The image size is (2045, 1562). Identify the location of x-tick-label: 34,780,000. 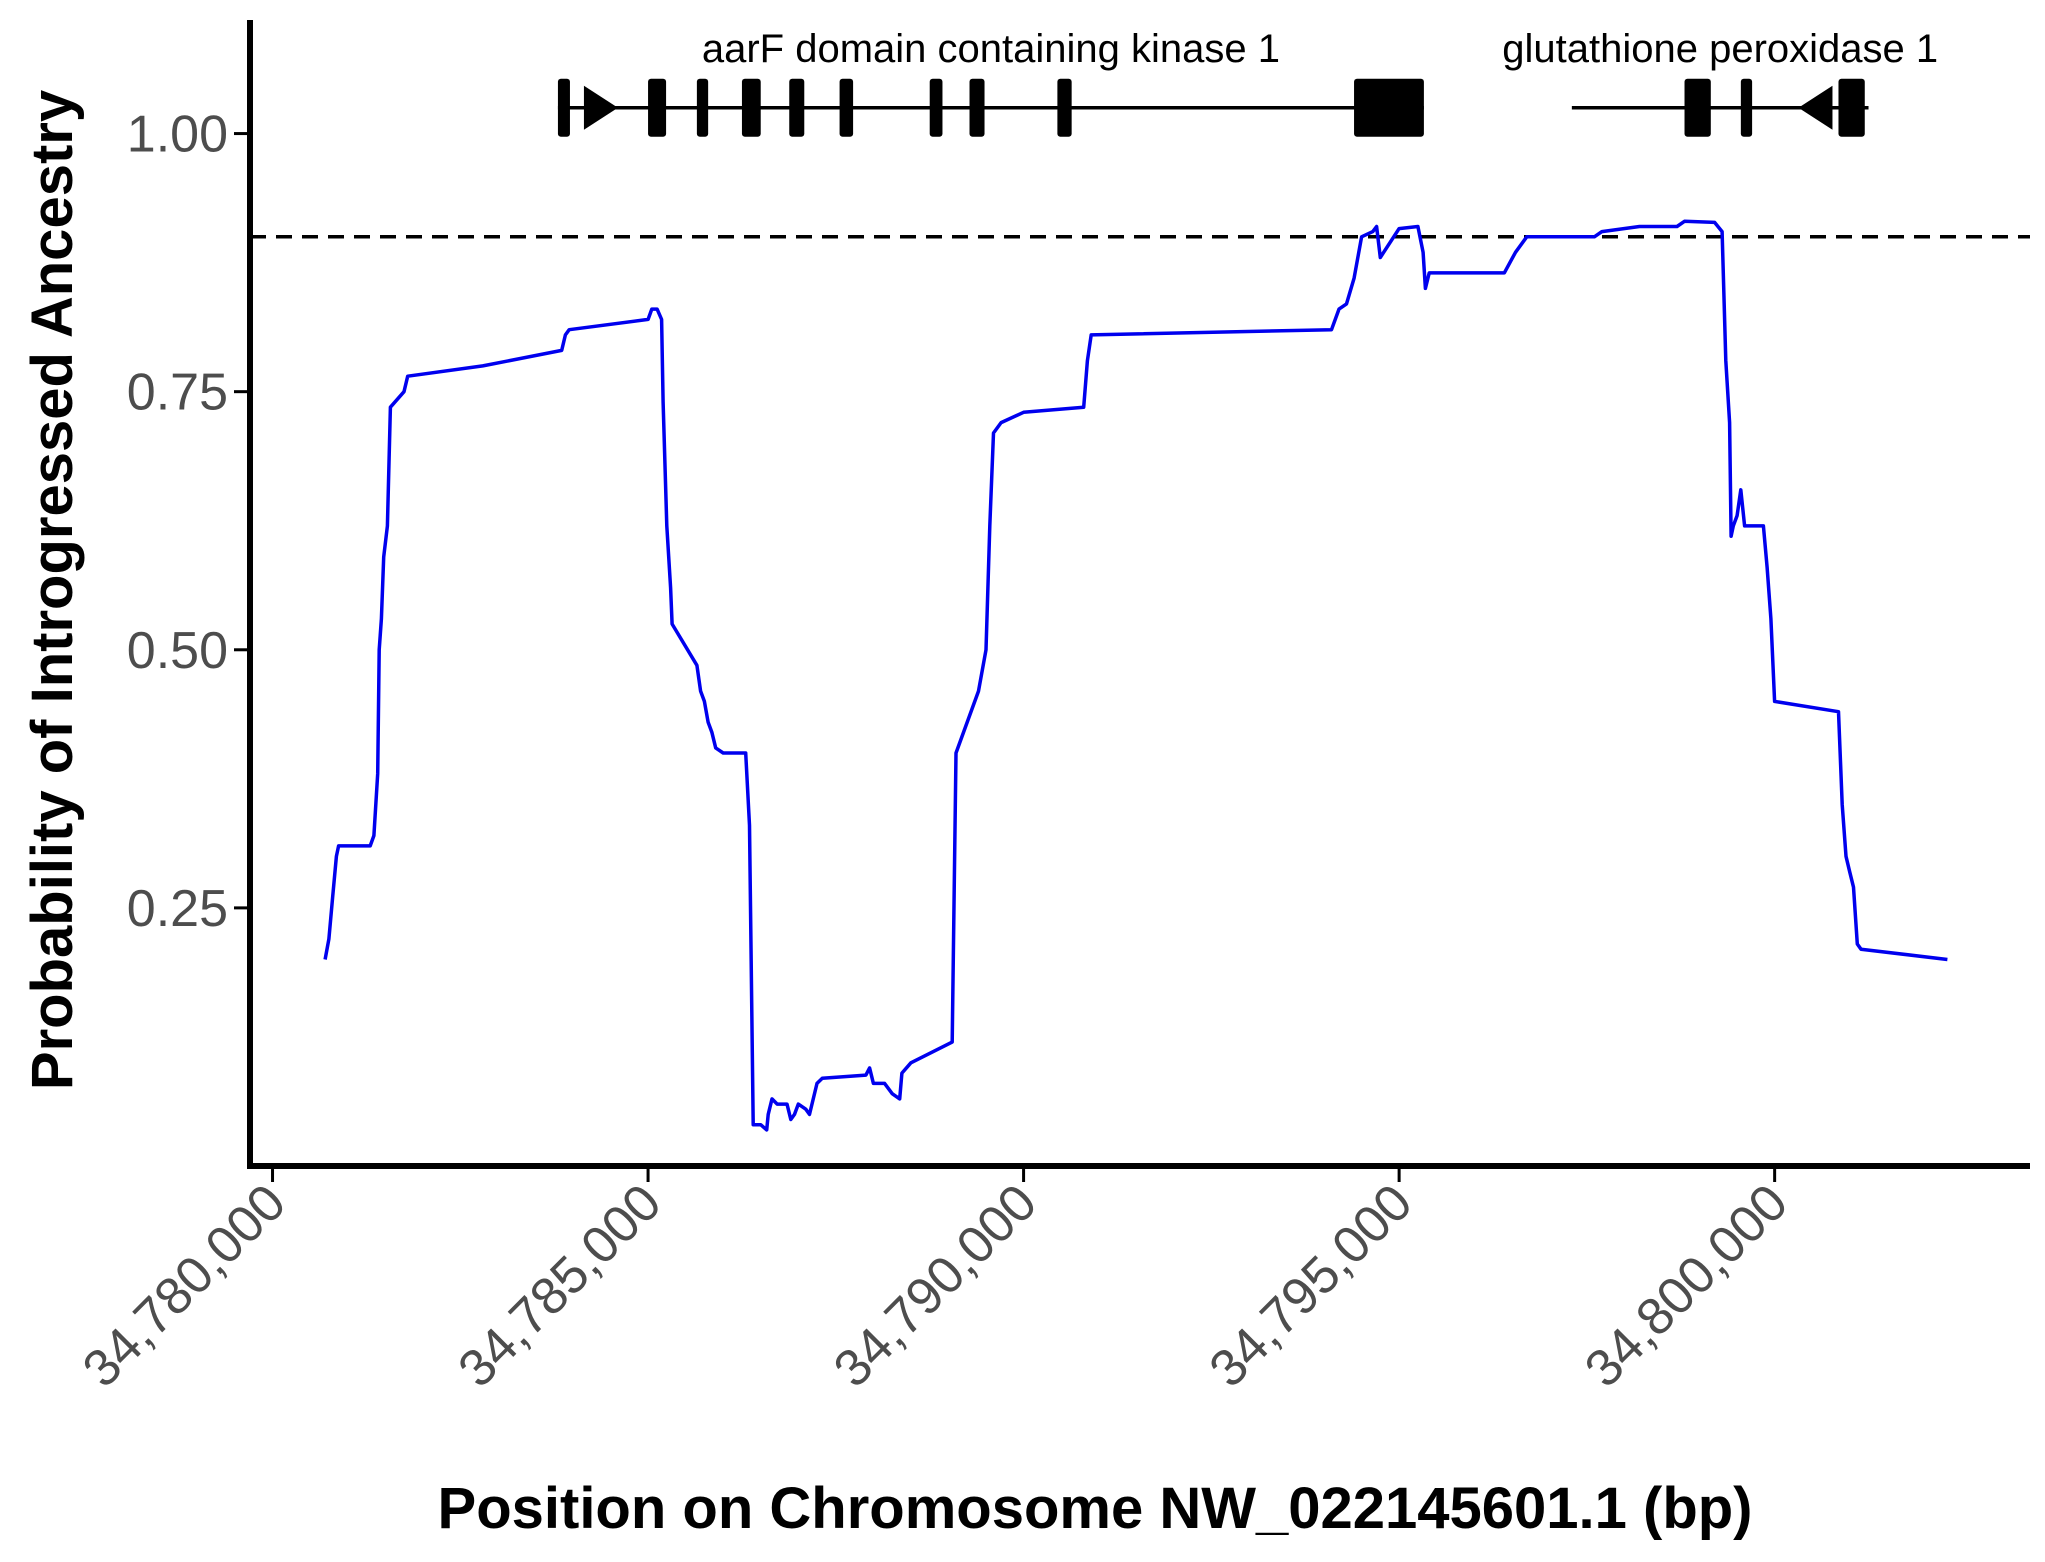
(184, 1285).